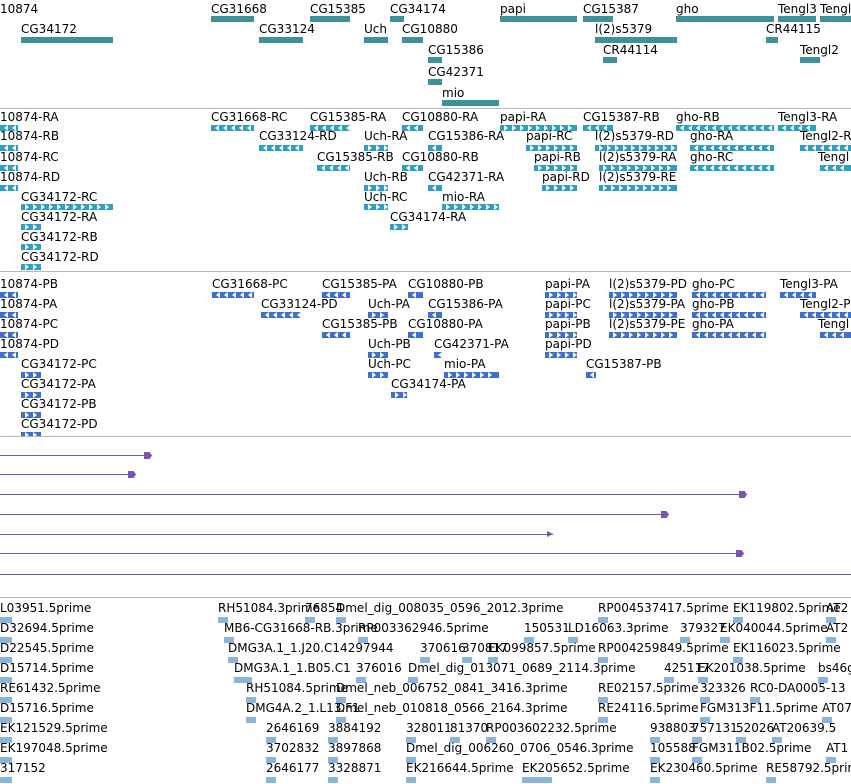 The image size is (851, 784). Describe the element at coordinates (29, 324) in the screenshot. I see `protein-label-10874-pc: 10874-PC` at that location.